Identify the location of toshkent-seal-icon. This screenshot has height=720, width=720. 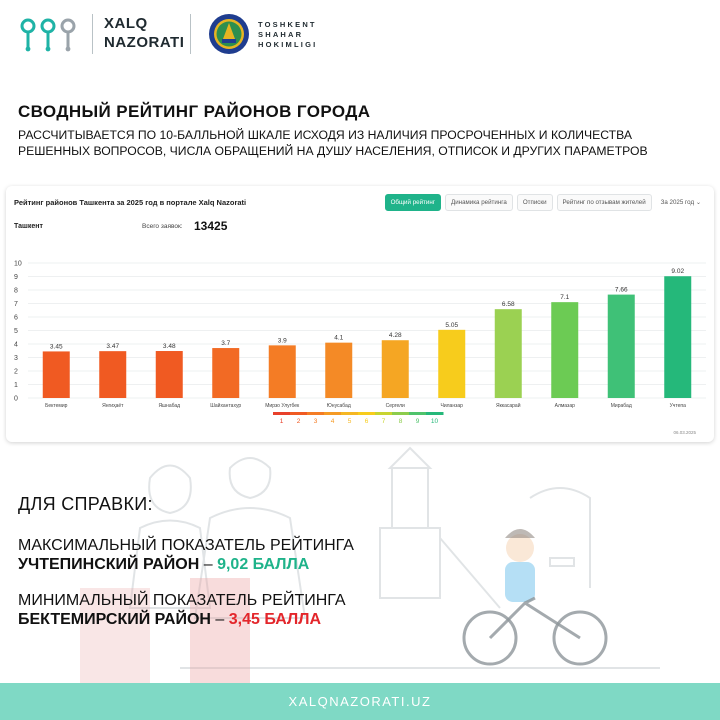
(229, 34).